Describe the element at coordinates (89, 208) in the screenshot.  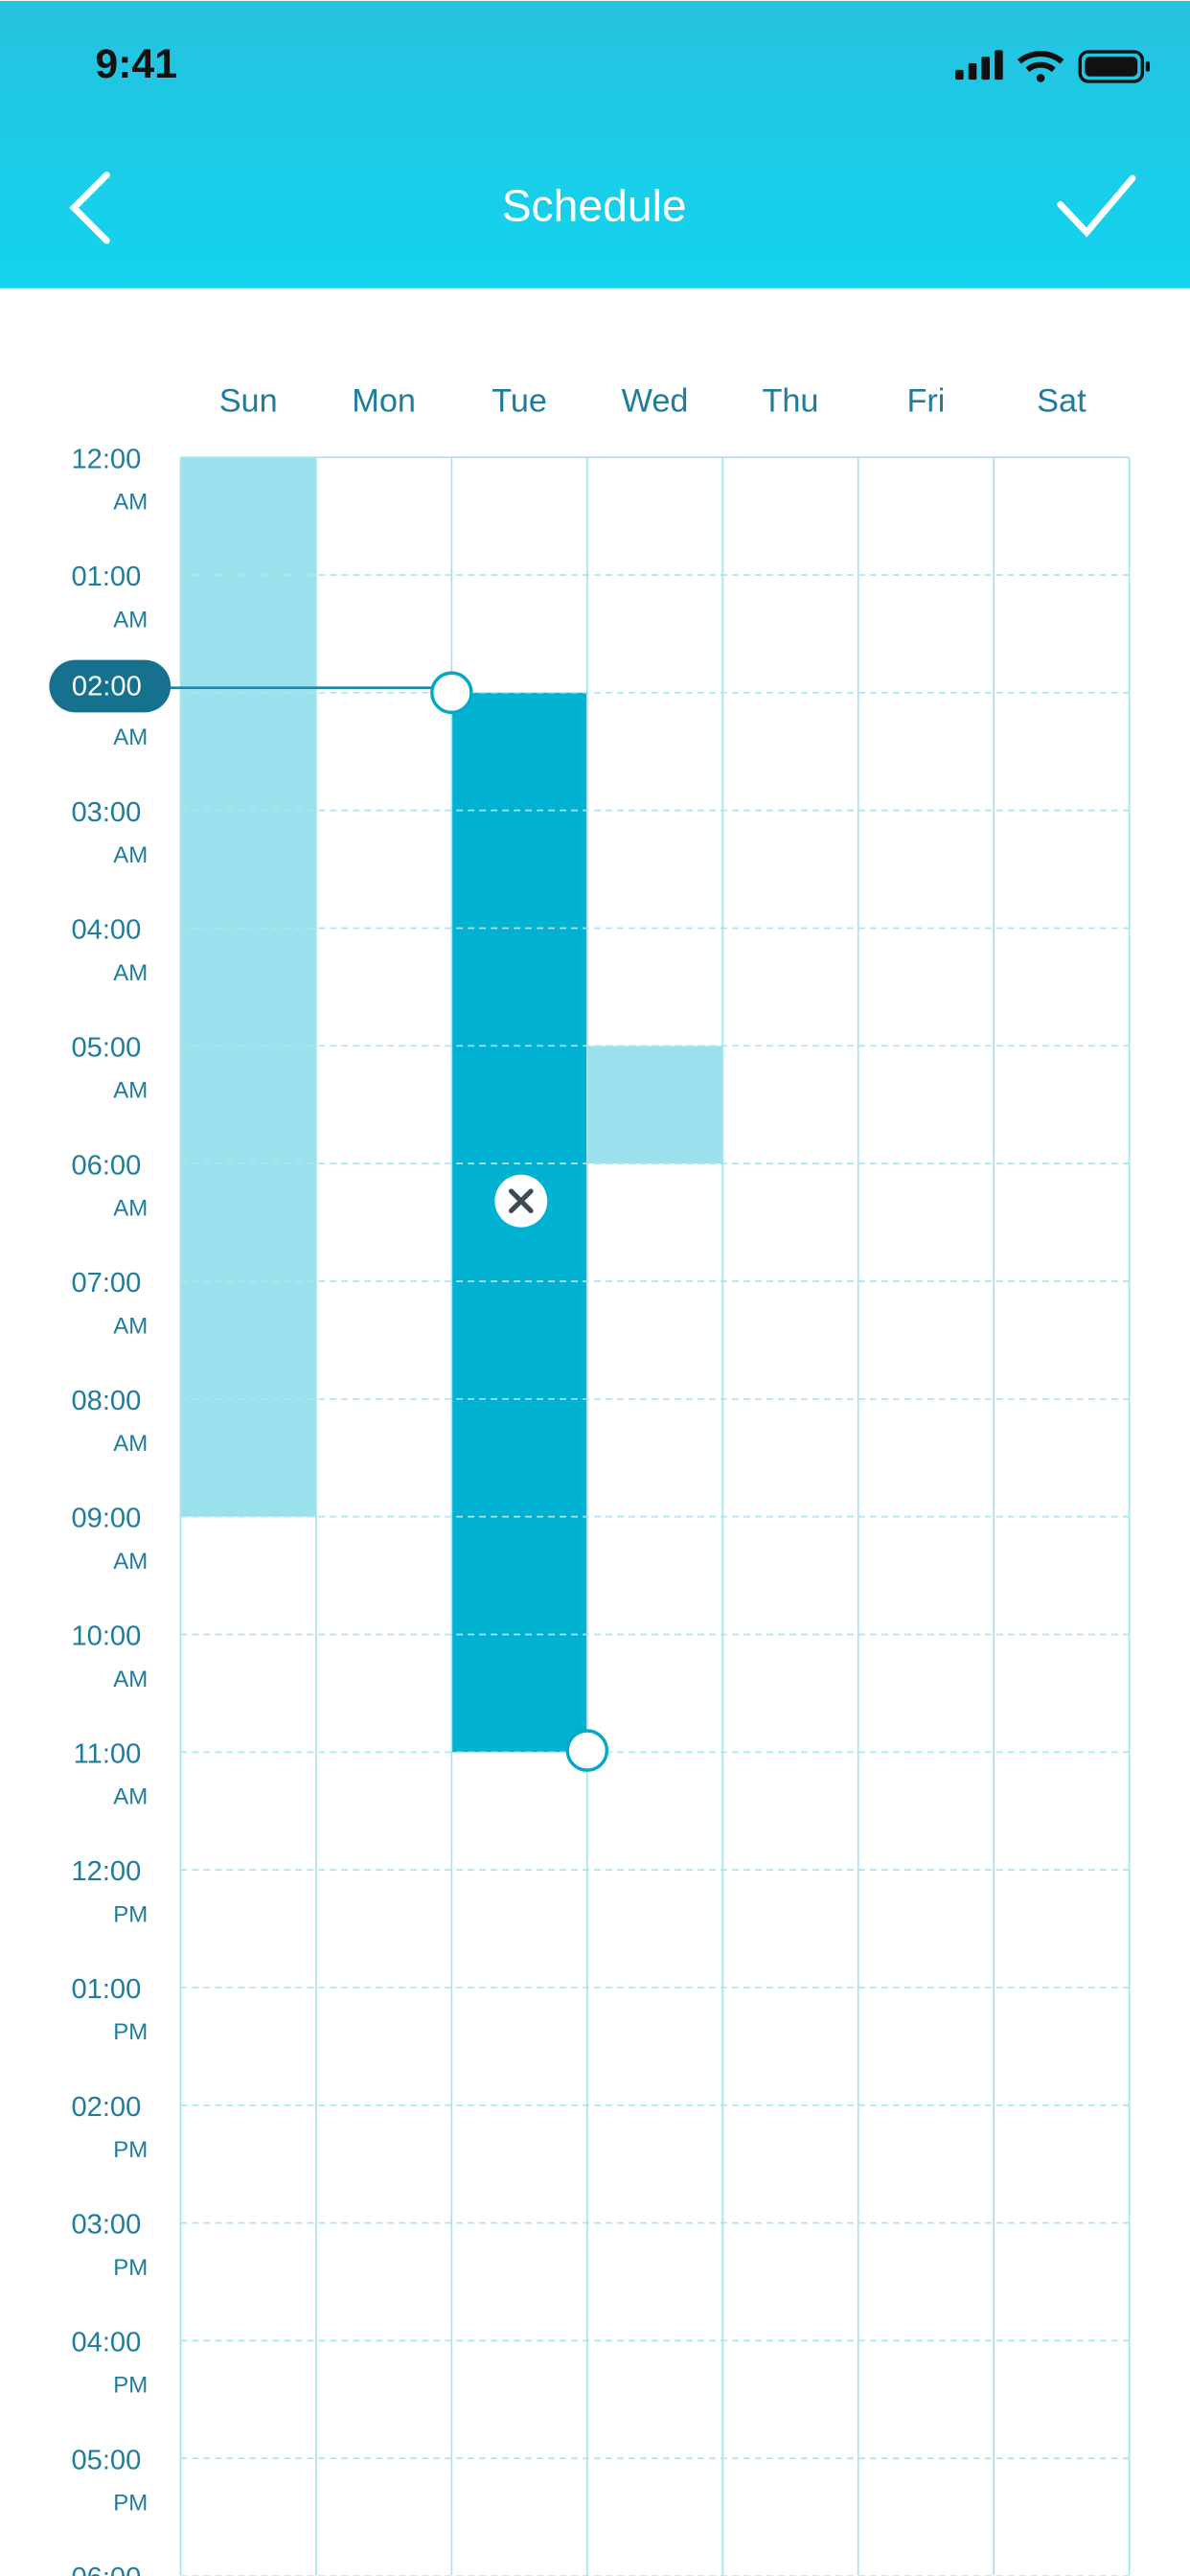
I see `back-button` at that location.